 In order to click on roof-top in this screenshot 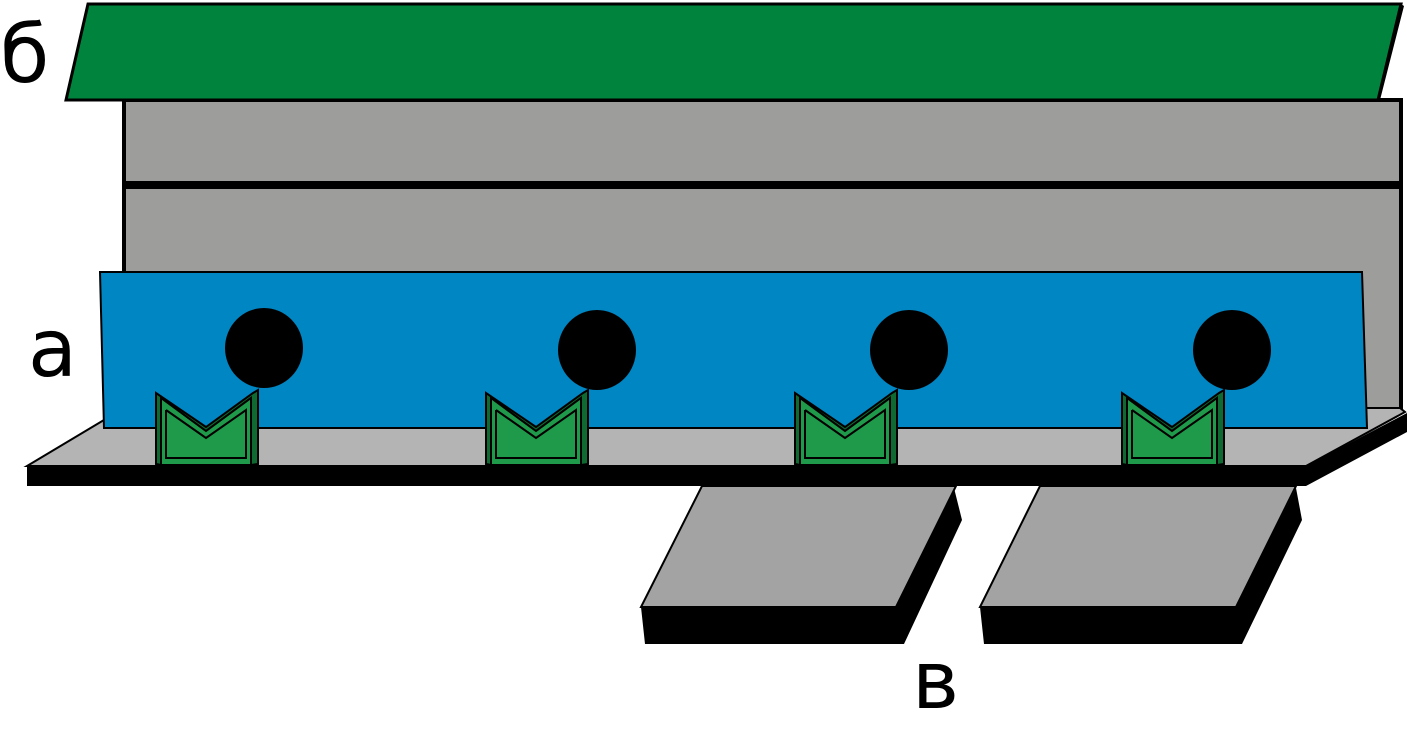, I will do `click(733, 52)`.